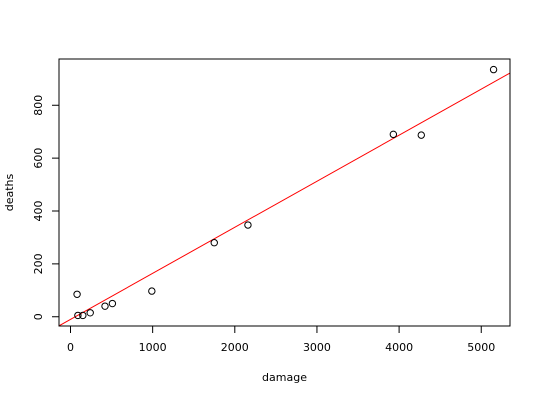 This screenshot has height=400, width=540. What do you see at coordinates (481, 347) in the screenshot?
I see `x-tick-label: 5000` at bounding box center [481, 347].